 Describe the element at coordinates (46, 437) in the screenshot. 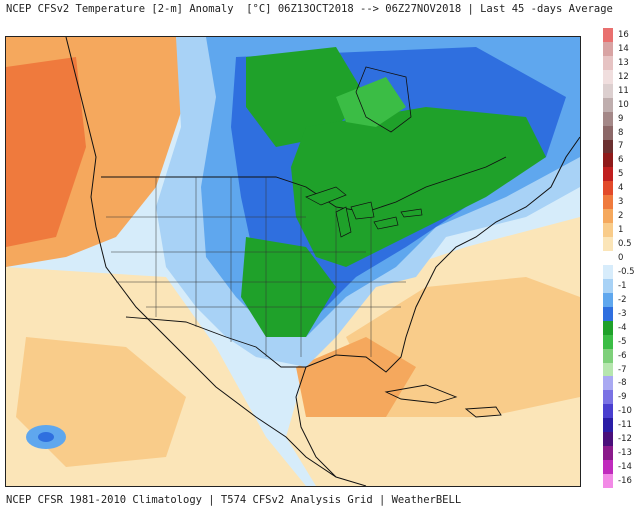

I see `pacific-cold-spot-core` at that location.